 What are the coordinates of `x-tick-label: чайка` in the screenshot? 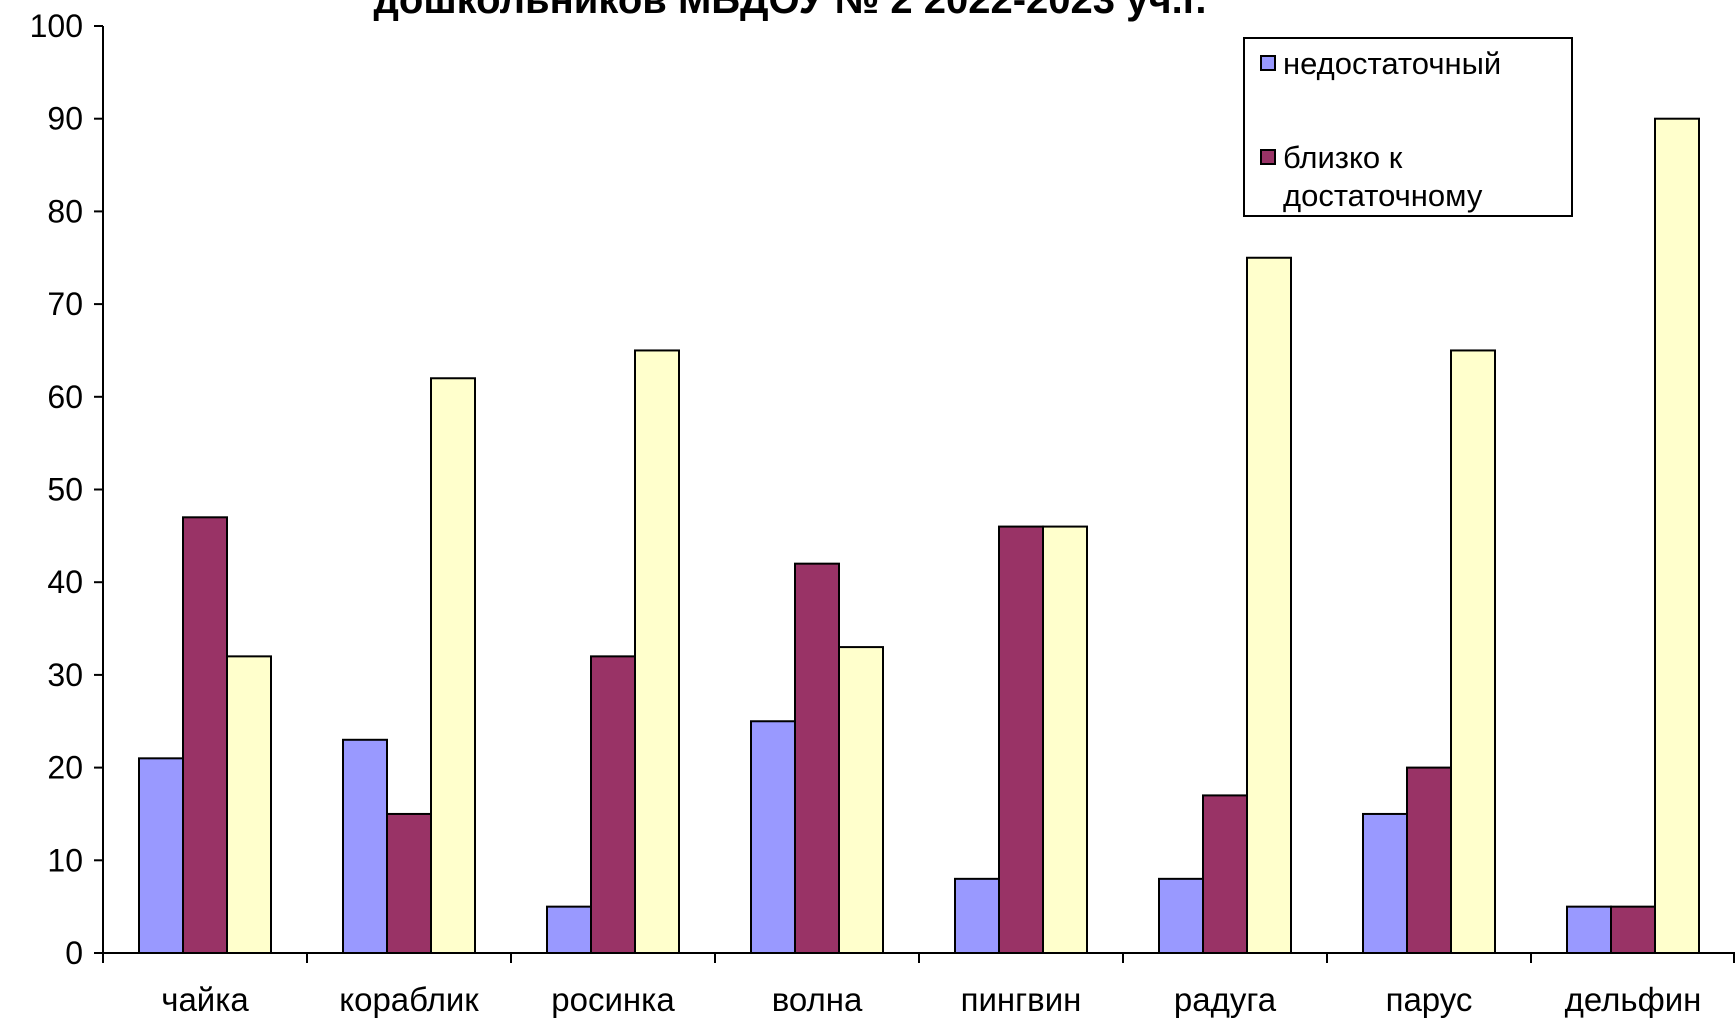 It's located at (205, 999).